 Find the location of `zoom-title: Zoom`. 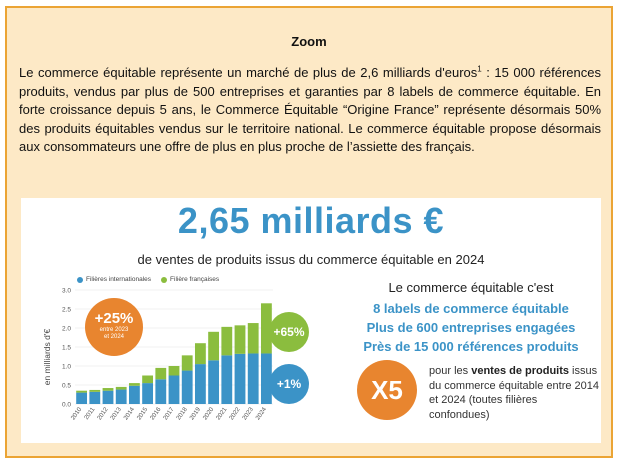

zoom-title: Zoom is located at coordinates (309, 41).